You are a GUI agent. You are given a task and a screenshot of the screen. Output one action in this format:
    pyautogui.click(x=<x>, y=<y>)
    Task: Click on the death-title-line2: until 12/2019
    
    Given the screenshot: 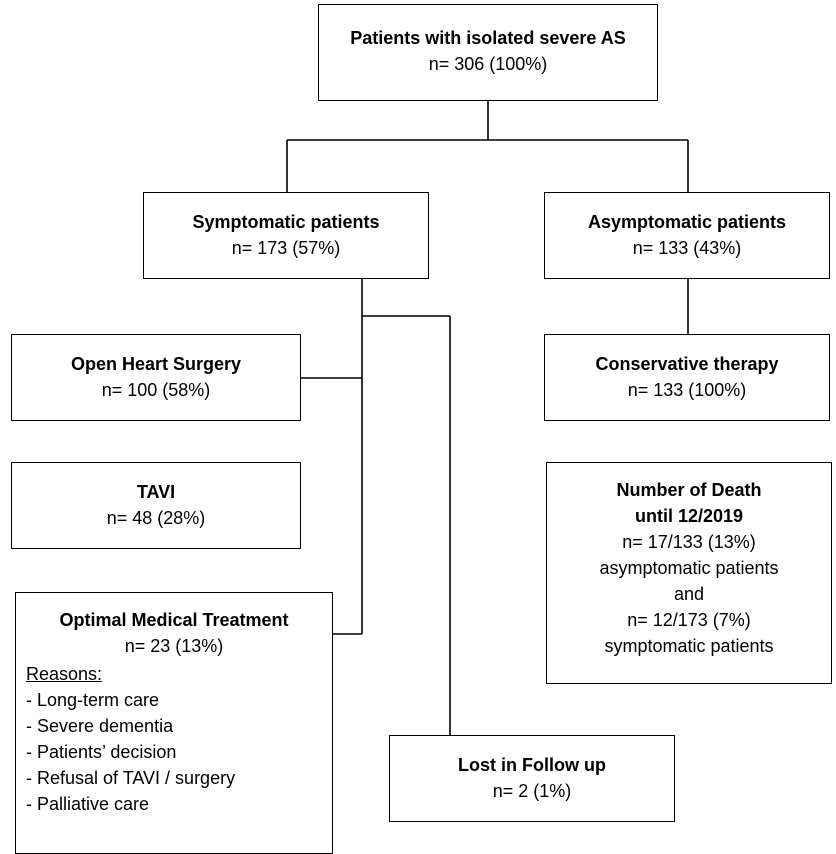 What is the action you would take?
    pyautogui.click(x=689, y=516)
    